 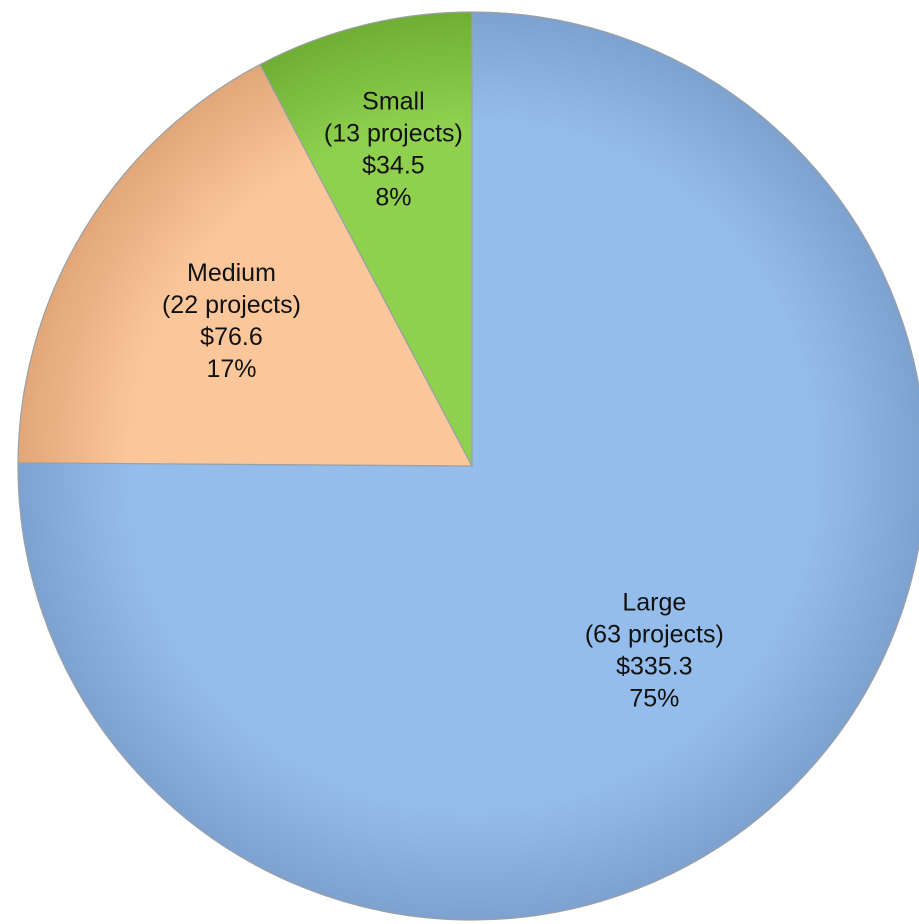 What do you see at coordinates (654, 635) in the screenshot?
I see `data-label-large-line-2: (63 projects)` at bounding box center [654, 635].